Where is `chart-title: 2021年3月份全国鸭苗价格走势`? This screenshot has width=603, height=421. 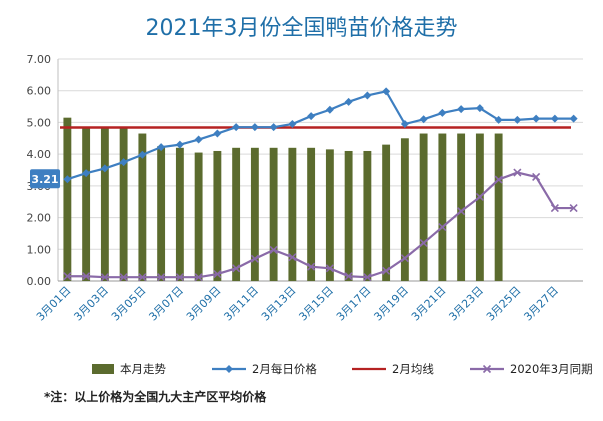
chart-title: 2021年3月份全国鸭苗价格走势 is located at coordinates (301, 28).